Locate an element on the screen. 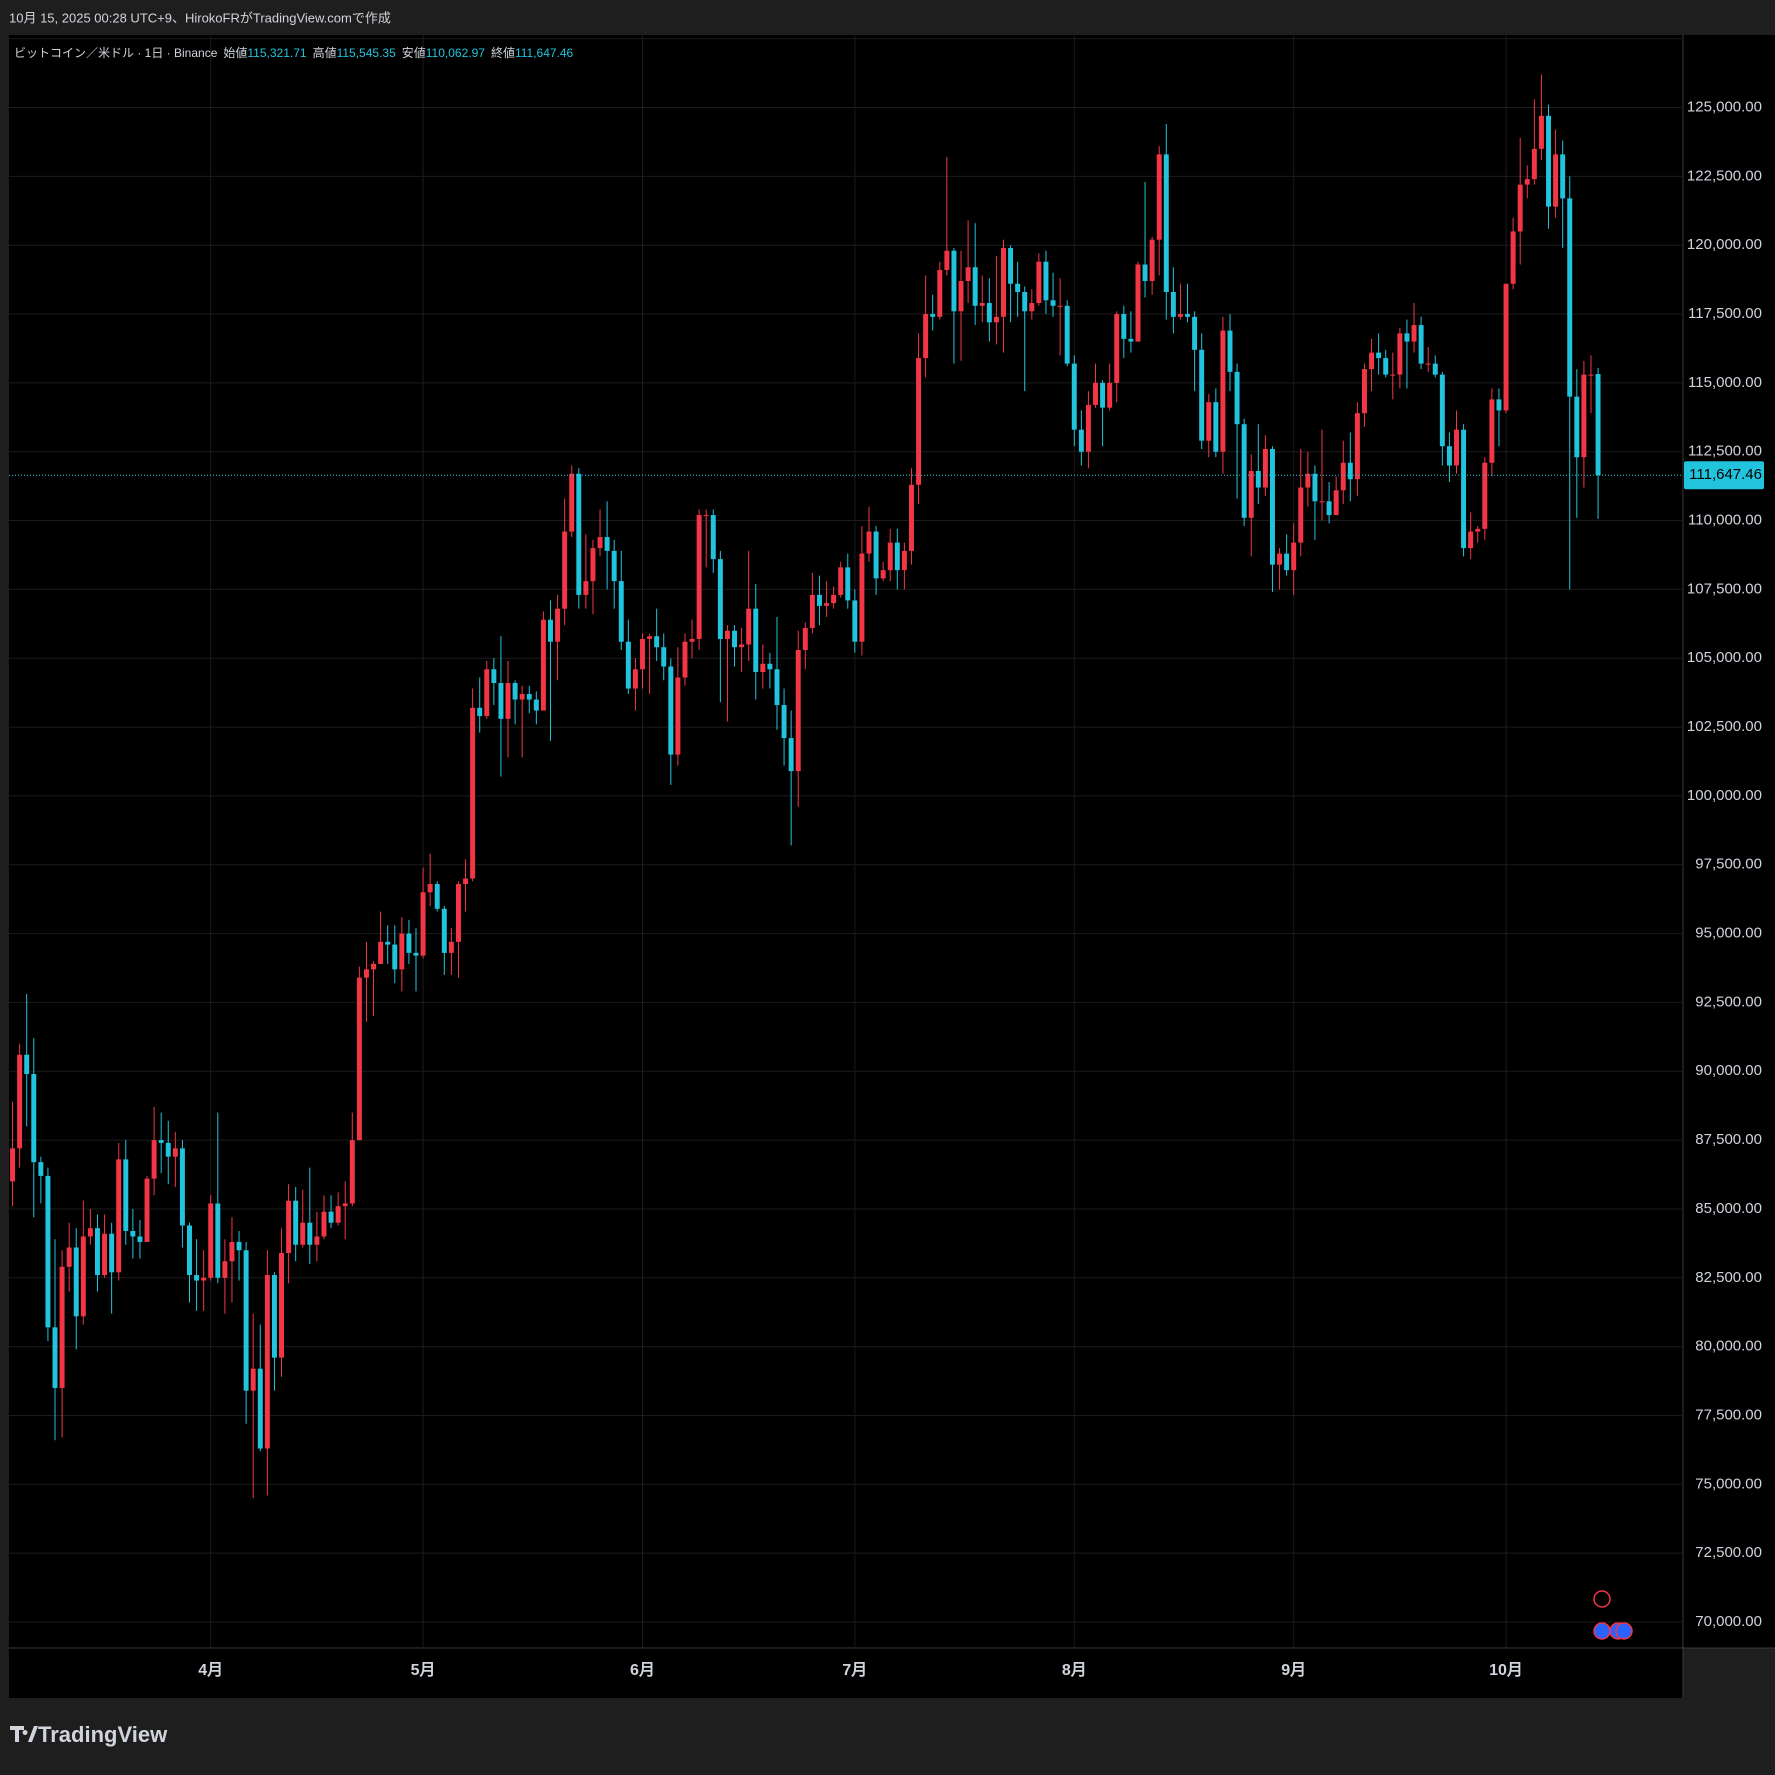  legend-field-label: 高値 is located at coordinates (325, 52).